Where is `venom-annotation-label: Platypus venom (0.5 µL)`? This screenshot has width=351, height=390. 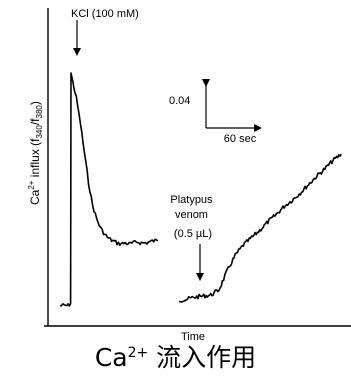 venom-annotation-label: Platypus venom (0.5 µL) is located at coordinates (192, 217).